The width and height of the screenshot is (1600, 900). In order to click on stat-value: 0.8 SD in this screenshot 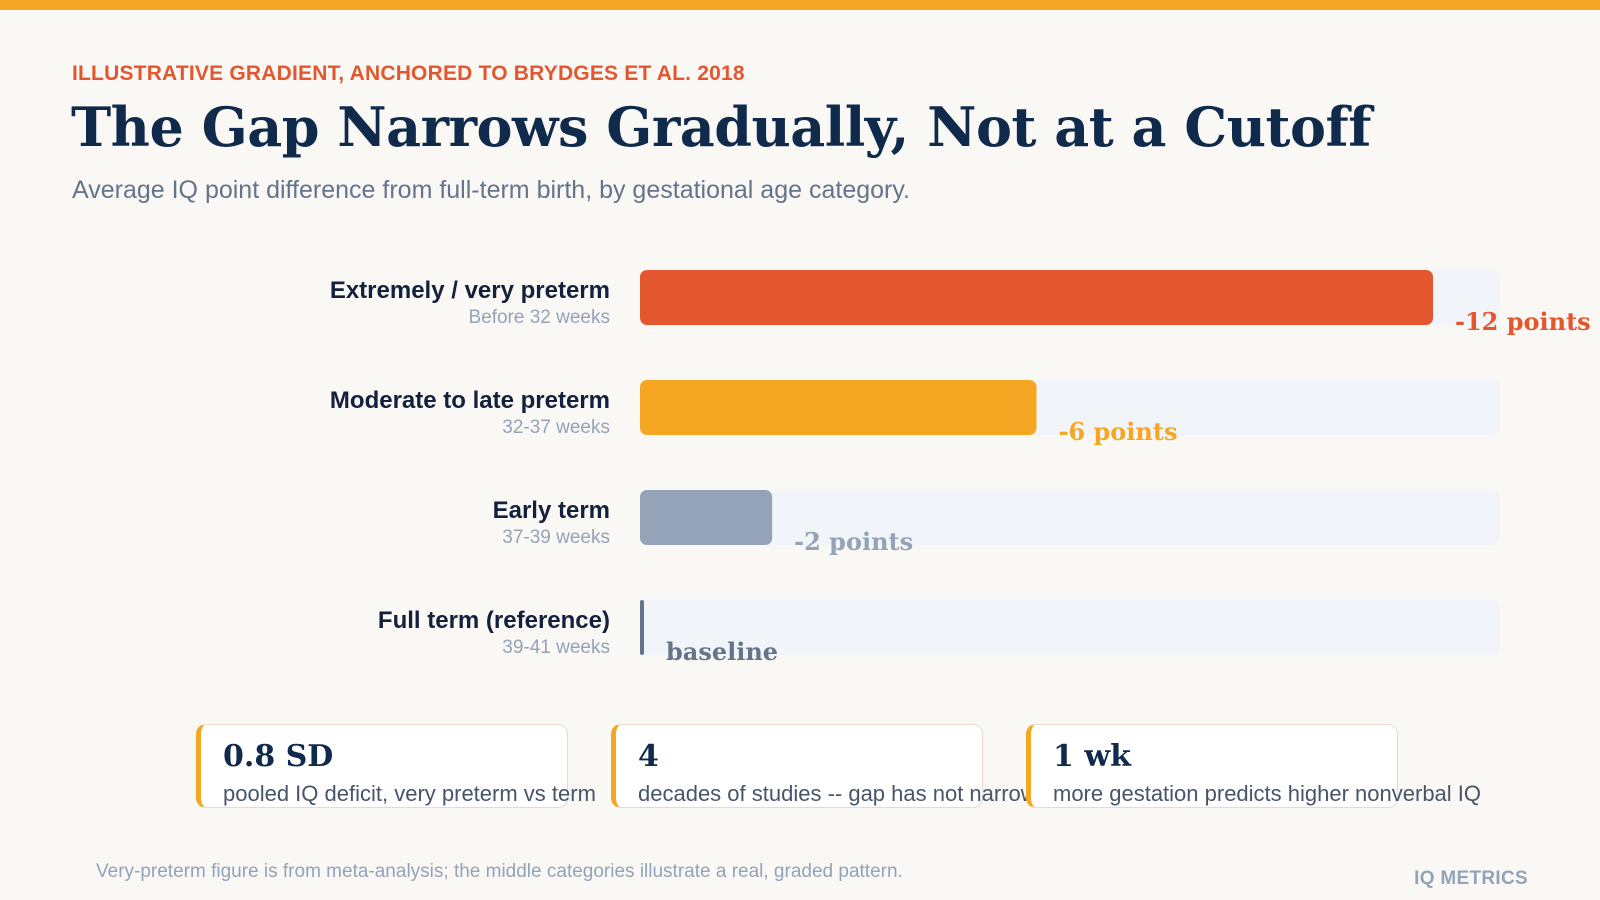, I will do `click(278, 756)`.